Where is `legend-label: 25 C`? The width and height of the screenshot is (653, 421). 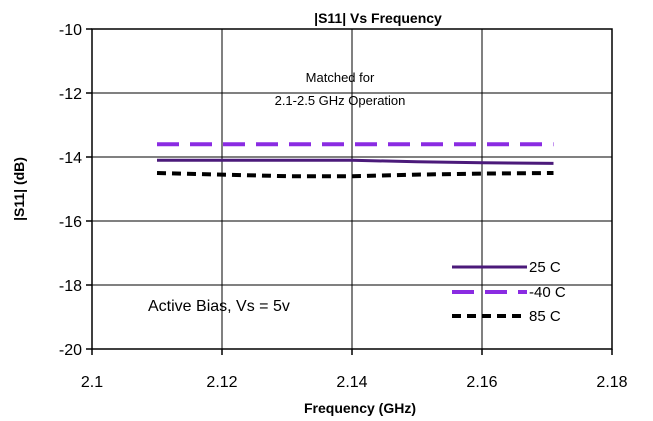 legend-label: 25 C is located at coordinates (545, 267).